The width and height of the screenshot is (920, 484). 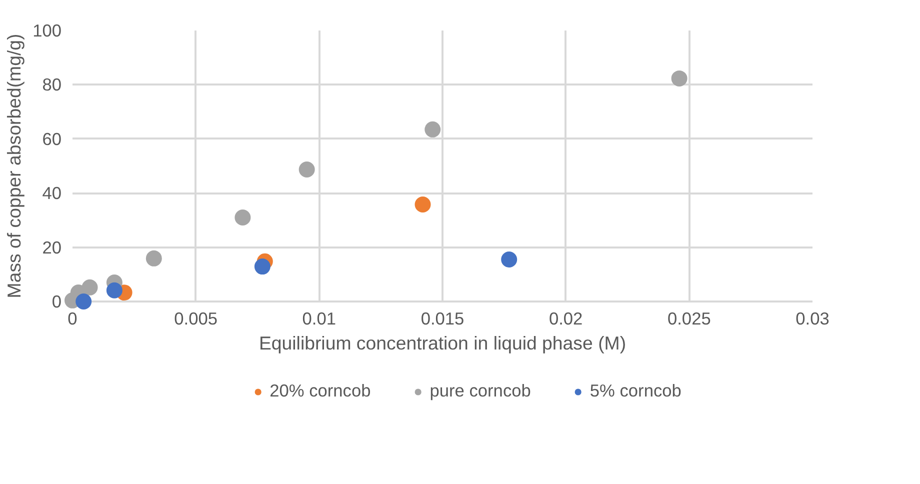 I want to click on y-tick-label: 20, so click(x=52, y=247).